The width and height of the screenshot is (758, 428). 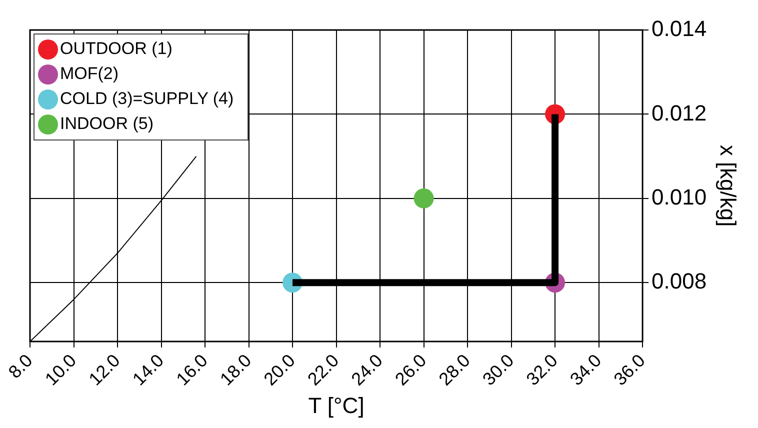 What do you see at coordinates (679, 113) in the screenshot?
I see `y-tick-label: 0.012` at bounding box center [679, 113].